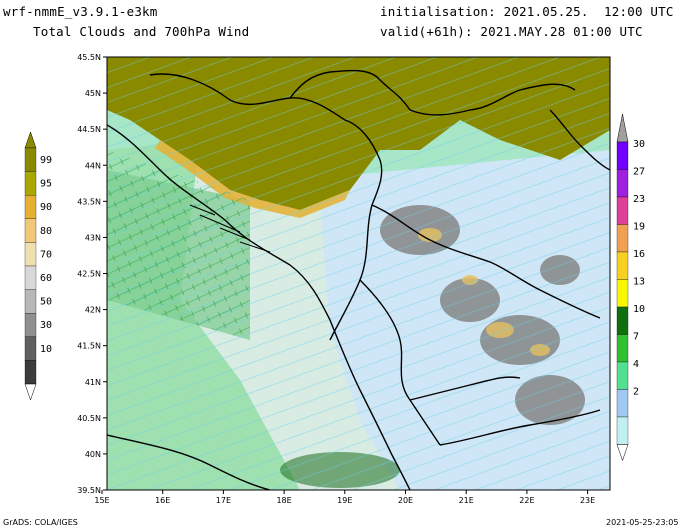  Describe the element at coordinates (89, 129) in the screenshot. I see `lat-label: 44.5N` at that location.